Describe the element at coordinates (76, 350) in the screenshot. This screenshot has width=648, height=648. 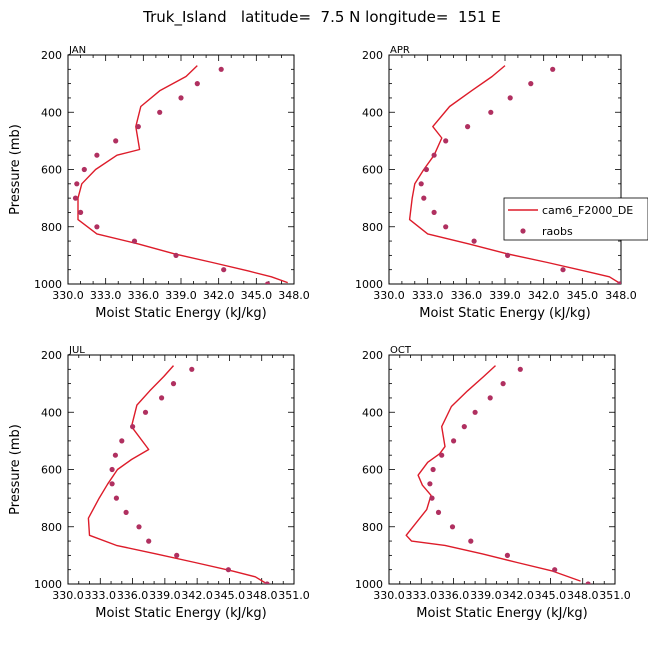
I see `panel-title: JUL` at that location.